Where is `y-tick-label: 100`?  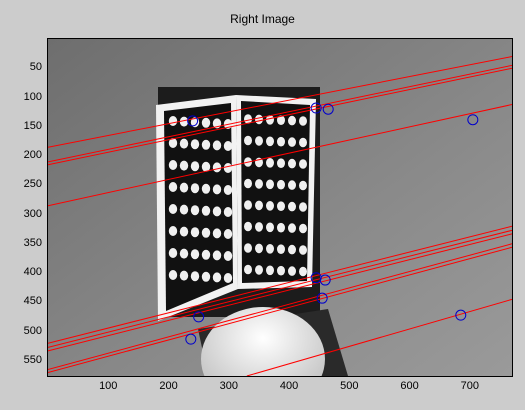 y-tick-label: 100 is located at coordinates (32, 96).